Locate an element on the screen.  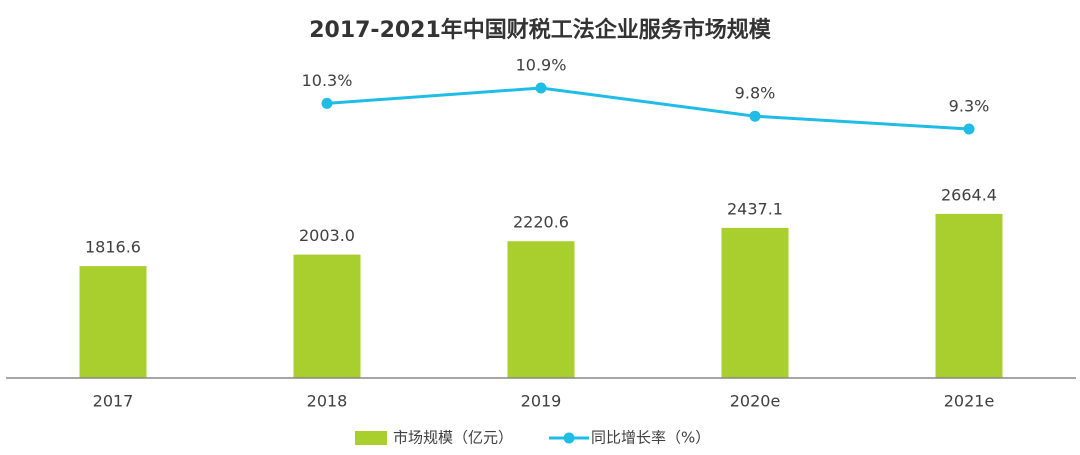
line-value-label: 10.9% is located at coordinates (541, 64).